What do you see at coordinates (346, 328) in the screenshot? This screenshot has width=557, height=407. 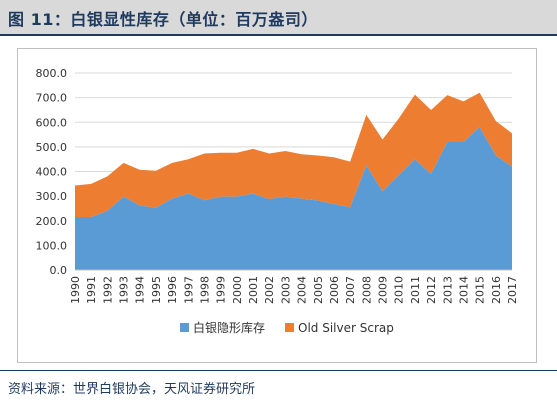 I see `legend-label: Old Silver Scrap` at bounding box center [346, 328].